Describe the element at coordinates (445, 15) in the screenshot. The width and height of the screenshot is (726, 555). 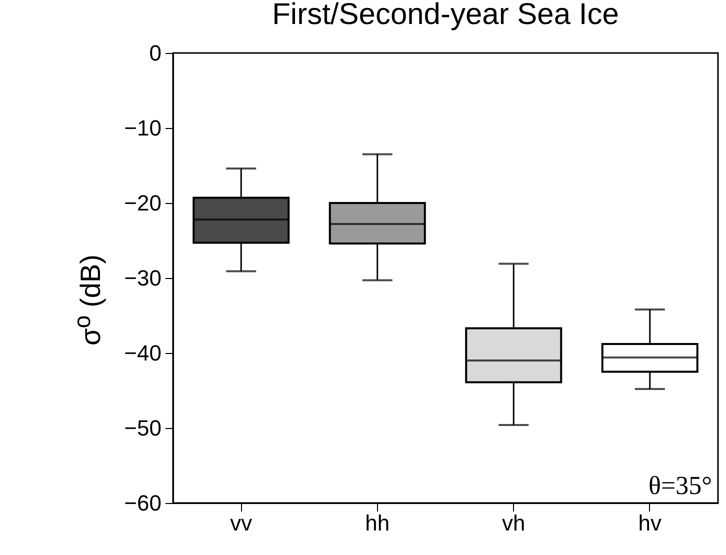
I see `chart-title: First/Second-year Sea Ice` at that location.